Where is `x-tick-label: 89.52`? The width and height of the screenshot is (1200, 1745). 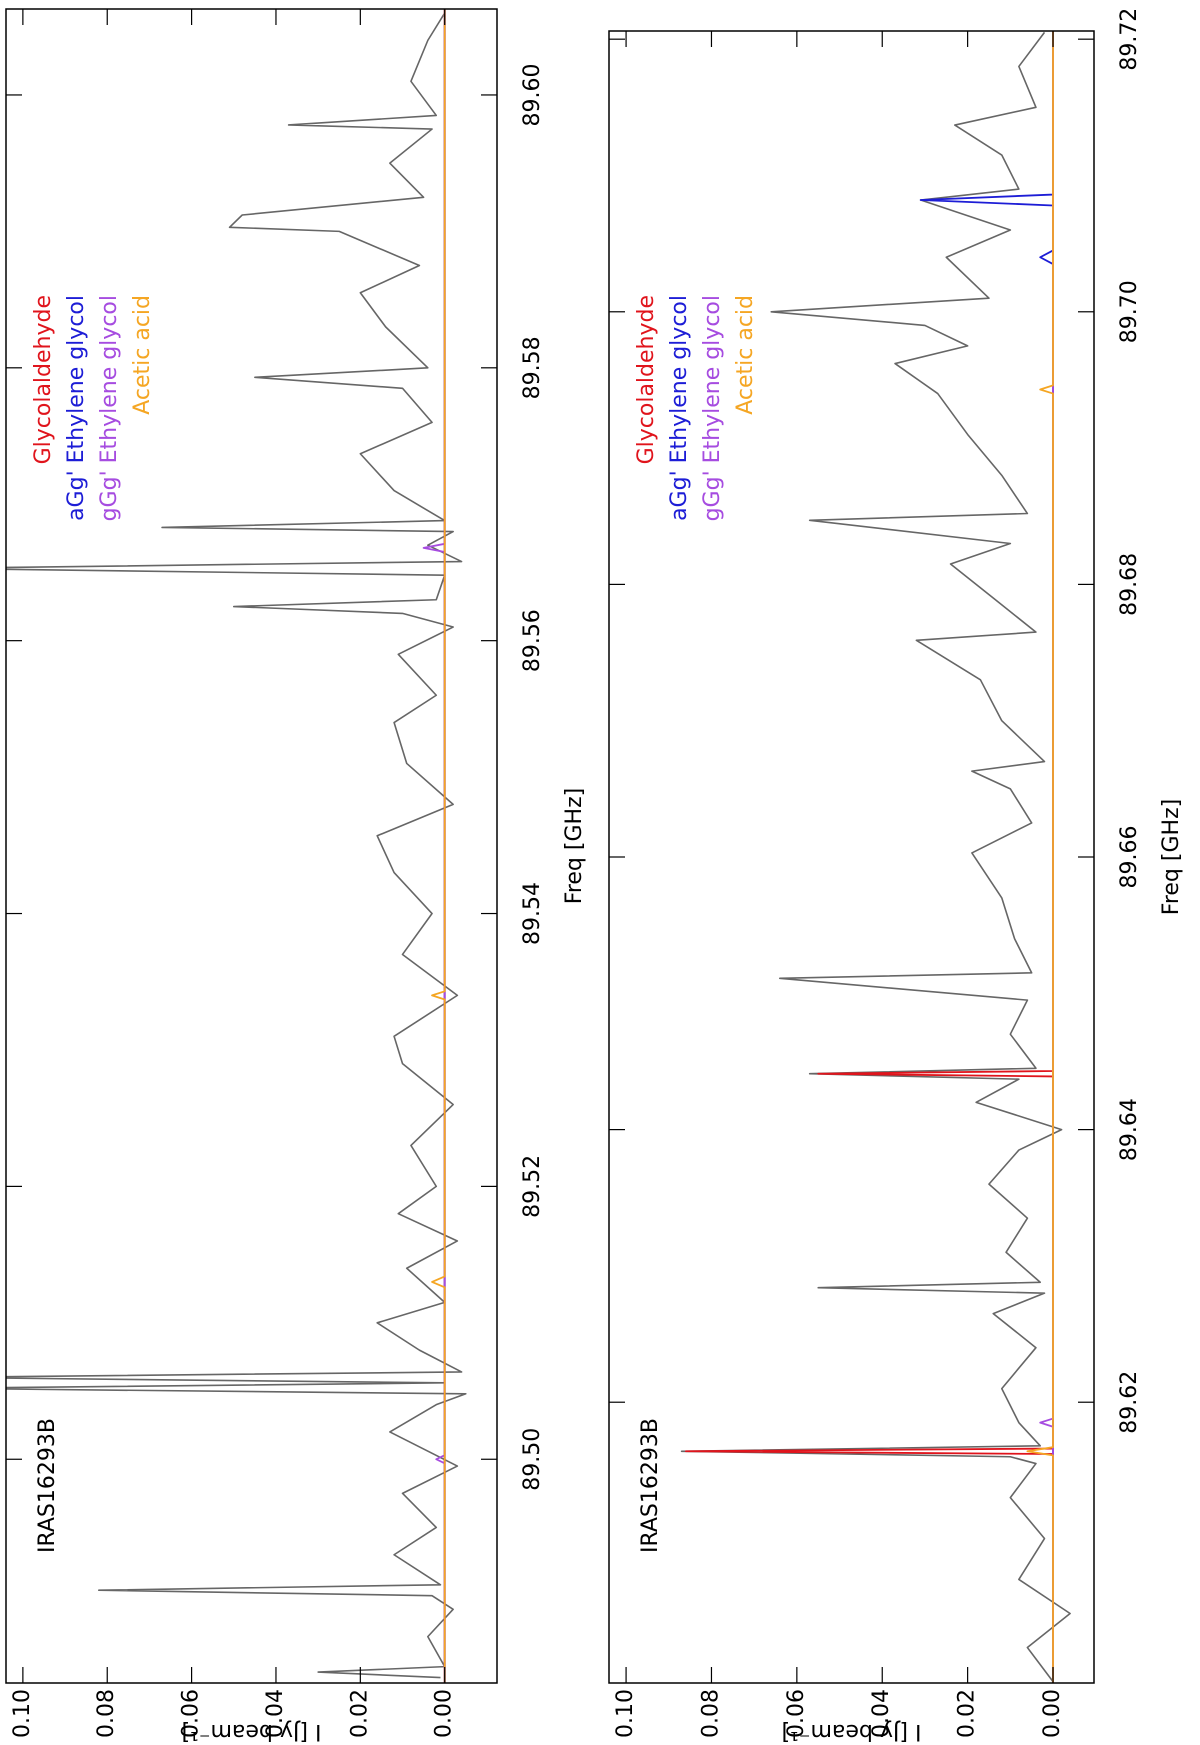
x-tick-label: 89.52 is located at coordinates (532, 1186).